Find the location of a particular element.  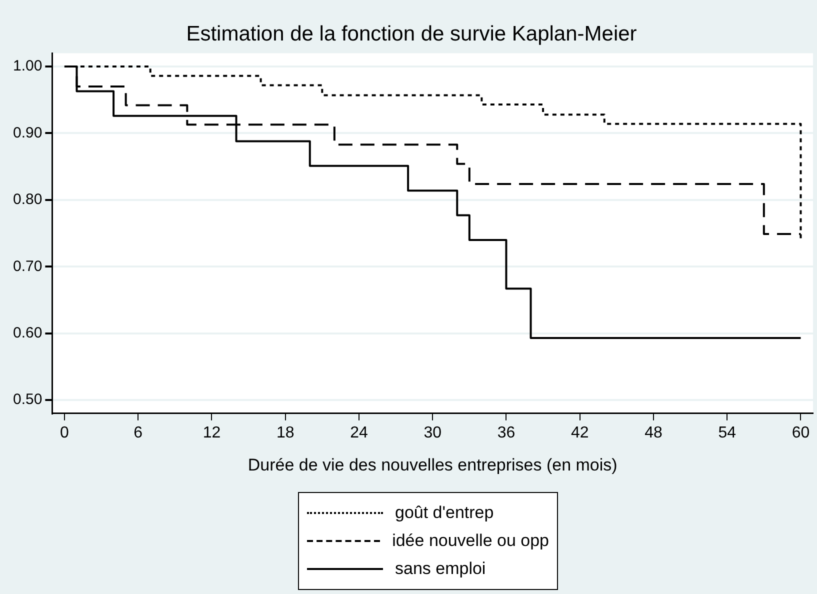

x-tick-label: 42 is located at coordinates (579, 433).